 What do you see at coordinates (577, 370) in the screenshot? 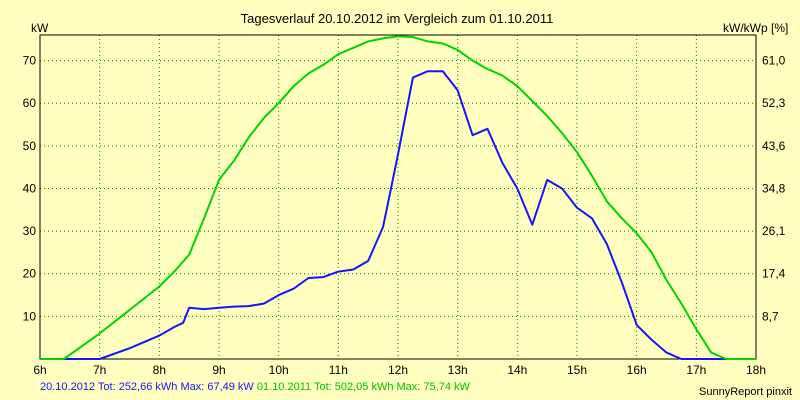
I see `x-tick-label: 15h` at bounding box center [577, 370].